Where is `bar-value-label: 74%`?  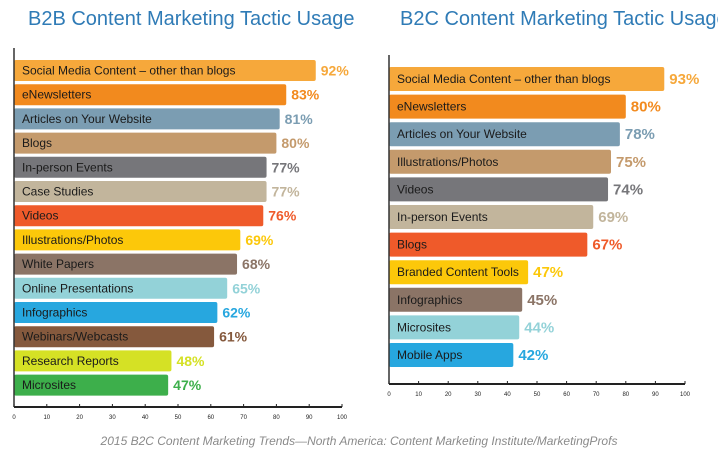 bar-value-label: 74% is located at coordinates (628, 189).